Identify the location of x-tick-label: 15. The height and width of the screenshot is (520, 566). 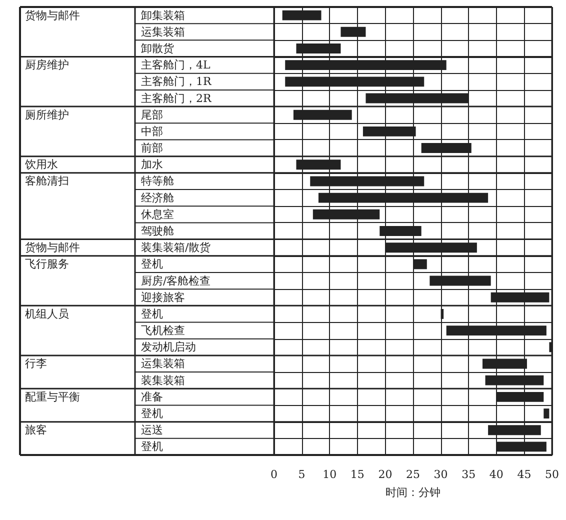
(357, 474).